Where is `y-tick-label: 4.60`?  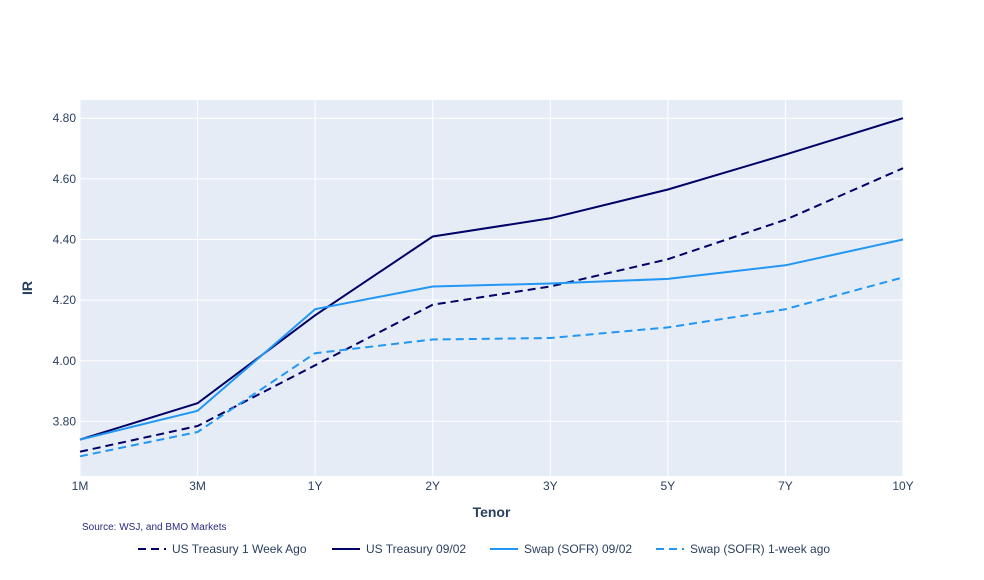
y-tick-label: 4.60 is located at coordinates (65, 179).